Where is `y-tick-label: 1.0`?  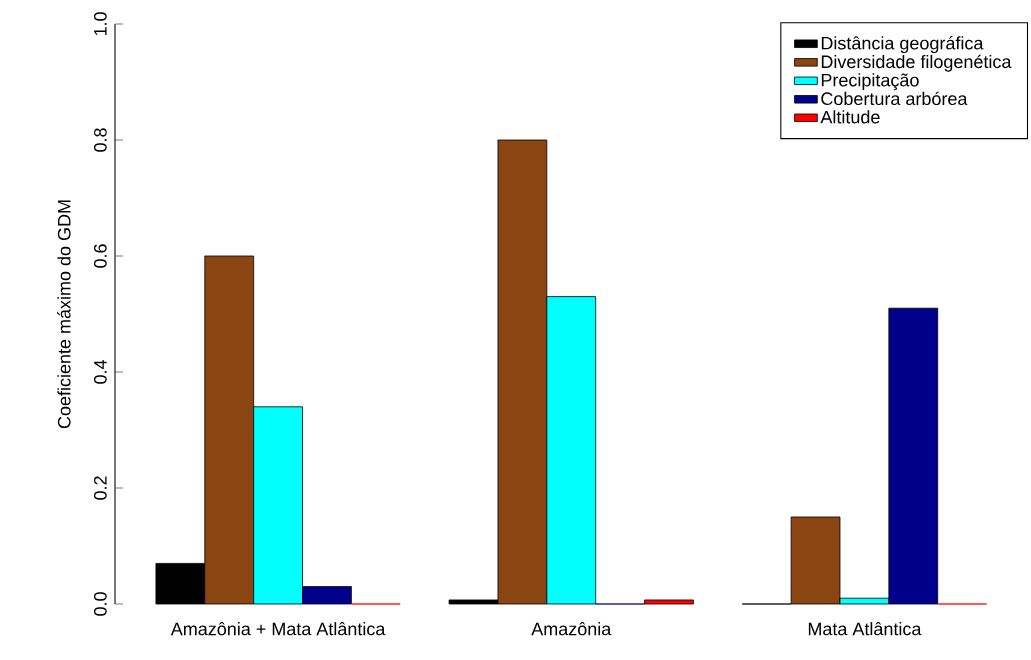
y-tick-label: 1.0 is located at coordinates (100, 24).